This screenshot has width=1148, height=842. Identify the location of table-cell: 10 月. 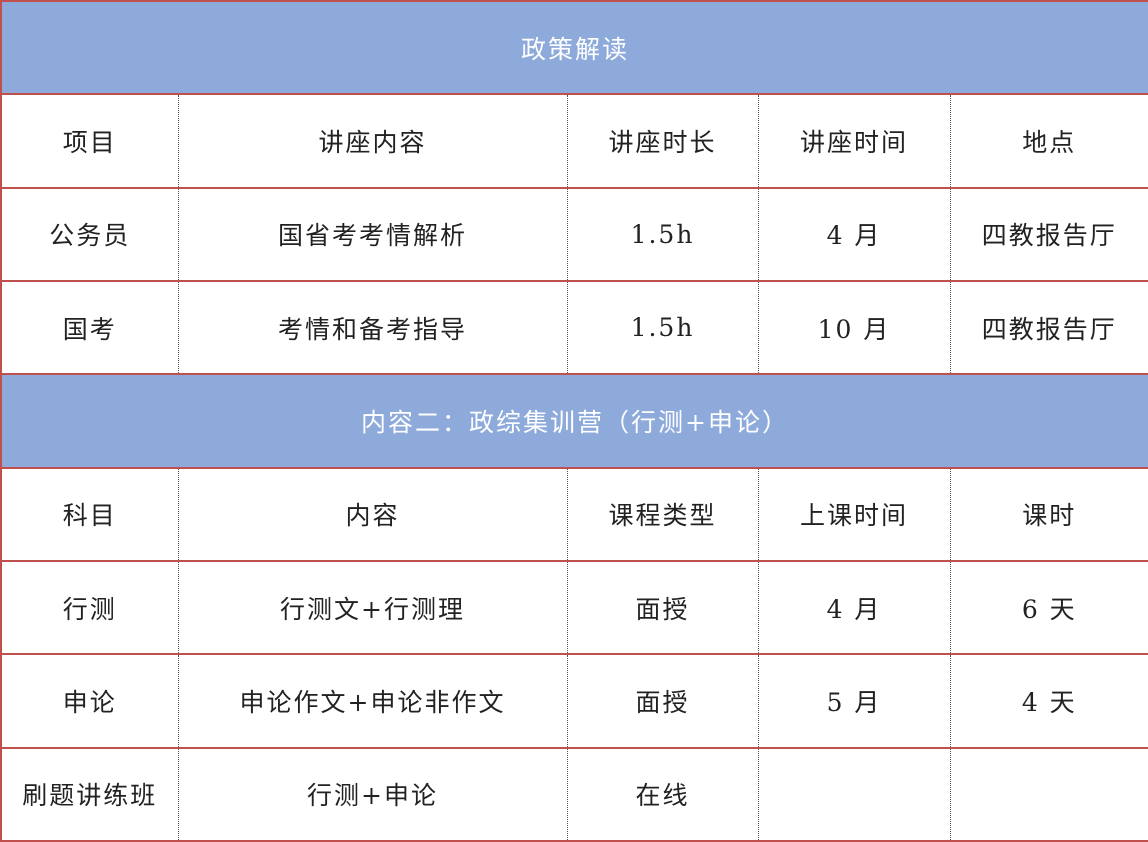
(854, 327).